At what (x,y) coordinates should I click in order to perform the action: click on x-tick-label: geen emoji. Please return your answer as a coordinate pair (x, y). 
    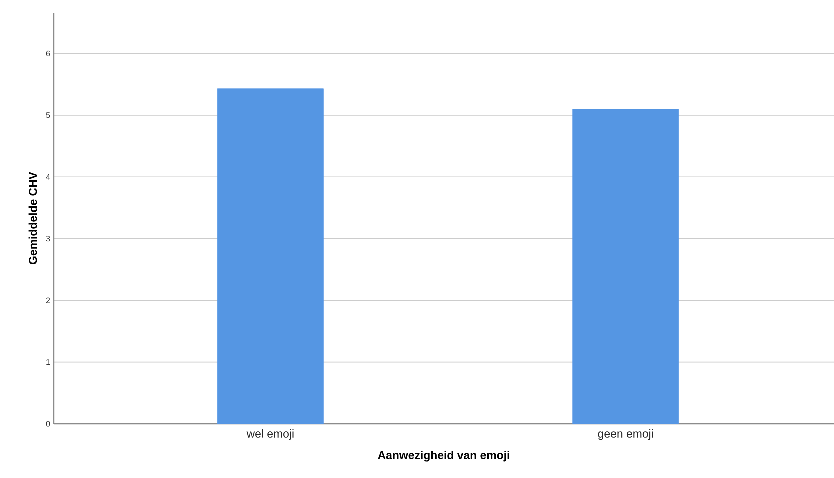
    Looking at the image, I should click on (626, 435).